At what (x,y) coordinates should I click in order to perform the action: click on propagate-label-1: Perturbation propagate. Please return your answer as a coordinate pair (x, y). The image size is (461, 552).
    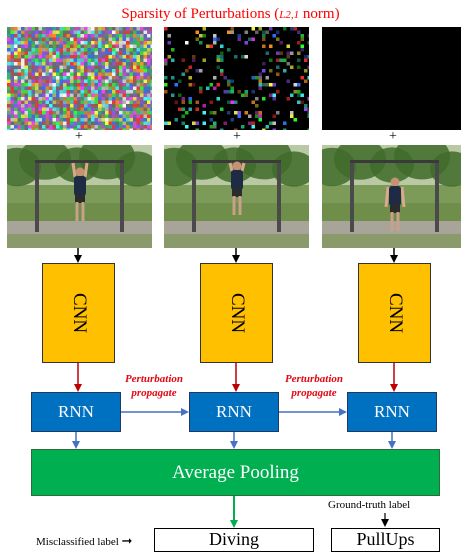
    Looking at the image, I should click on (154, 386).